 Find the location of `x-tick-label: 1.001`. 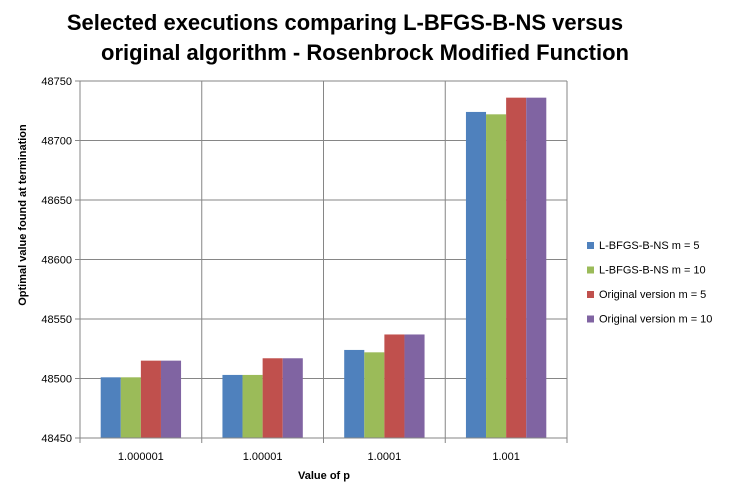

x-tick-label: 1.001 is located at coordinates (506, 457).